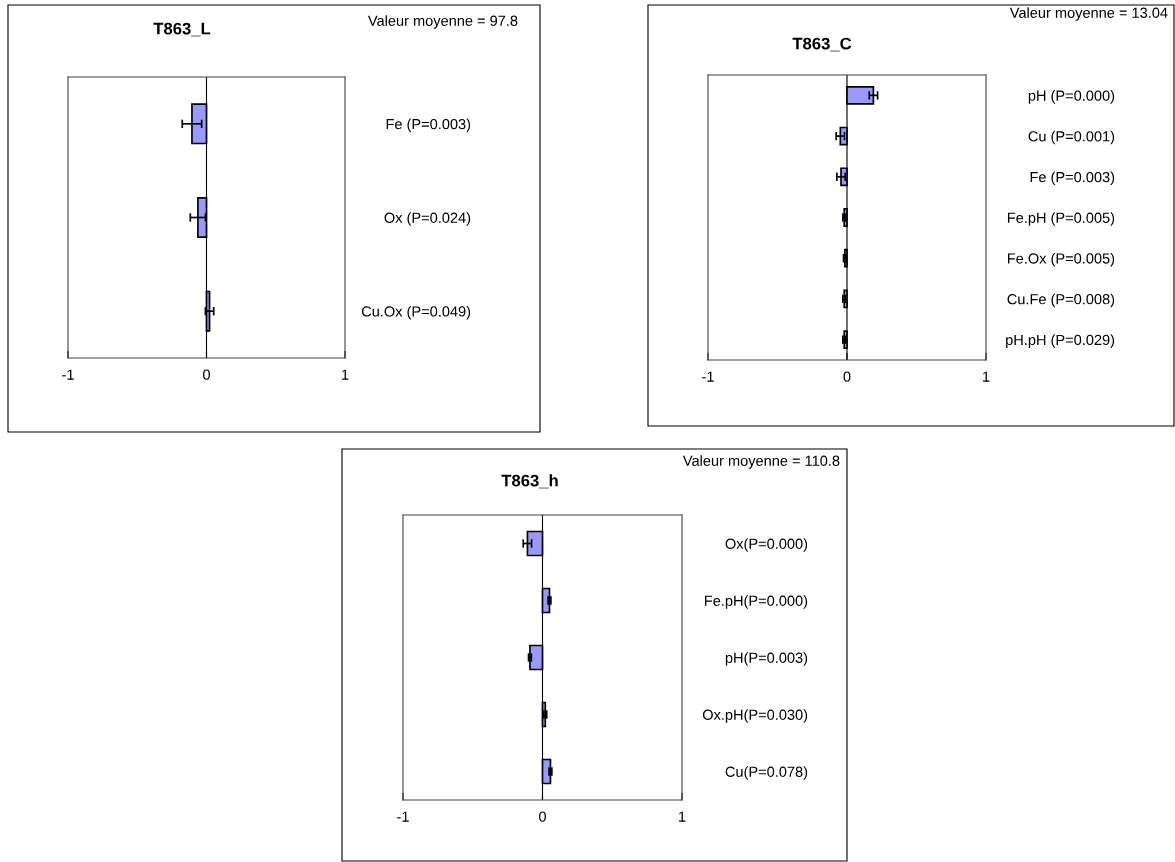  What do you see at coordinates (1061, 259) in the screenshot?
I see `y-tick-label: Fe.Ox (P=0.005)` at bounding box center [1061, 259].